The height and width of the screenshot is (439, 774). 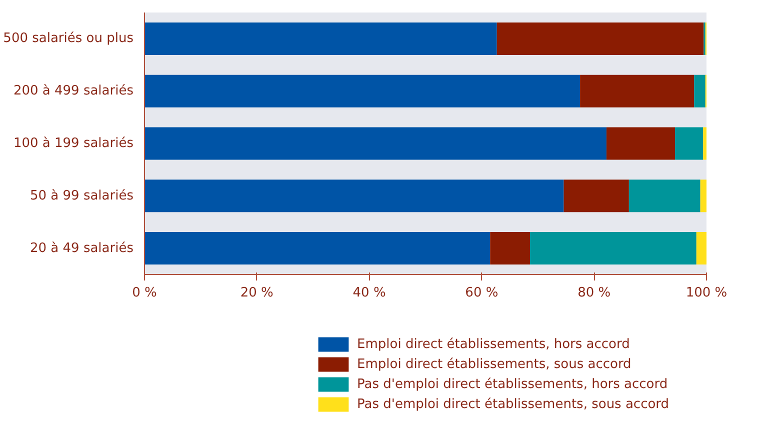 I want to click on x-tick-label: 60 %, so click(x=481, y=293).